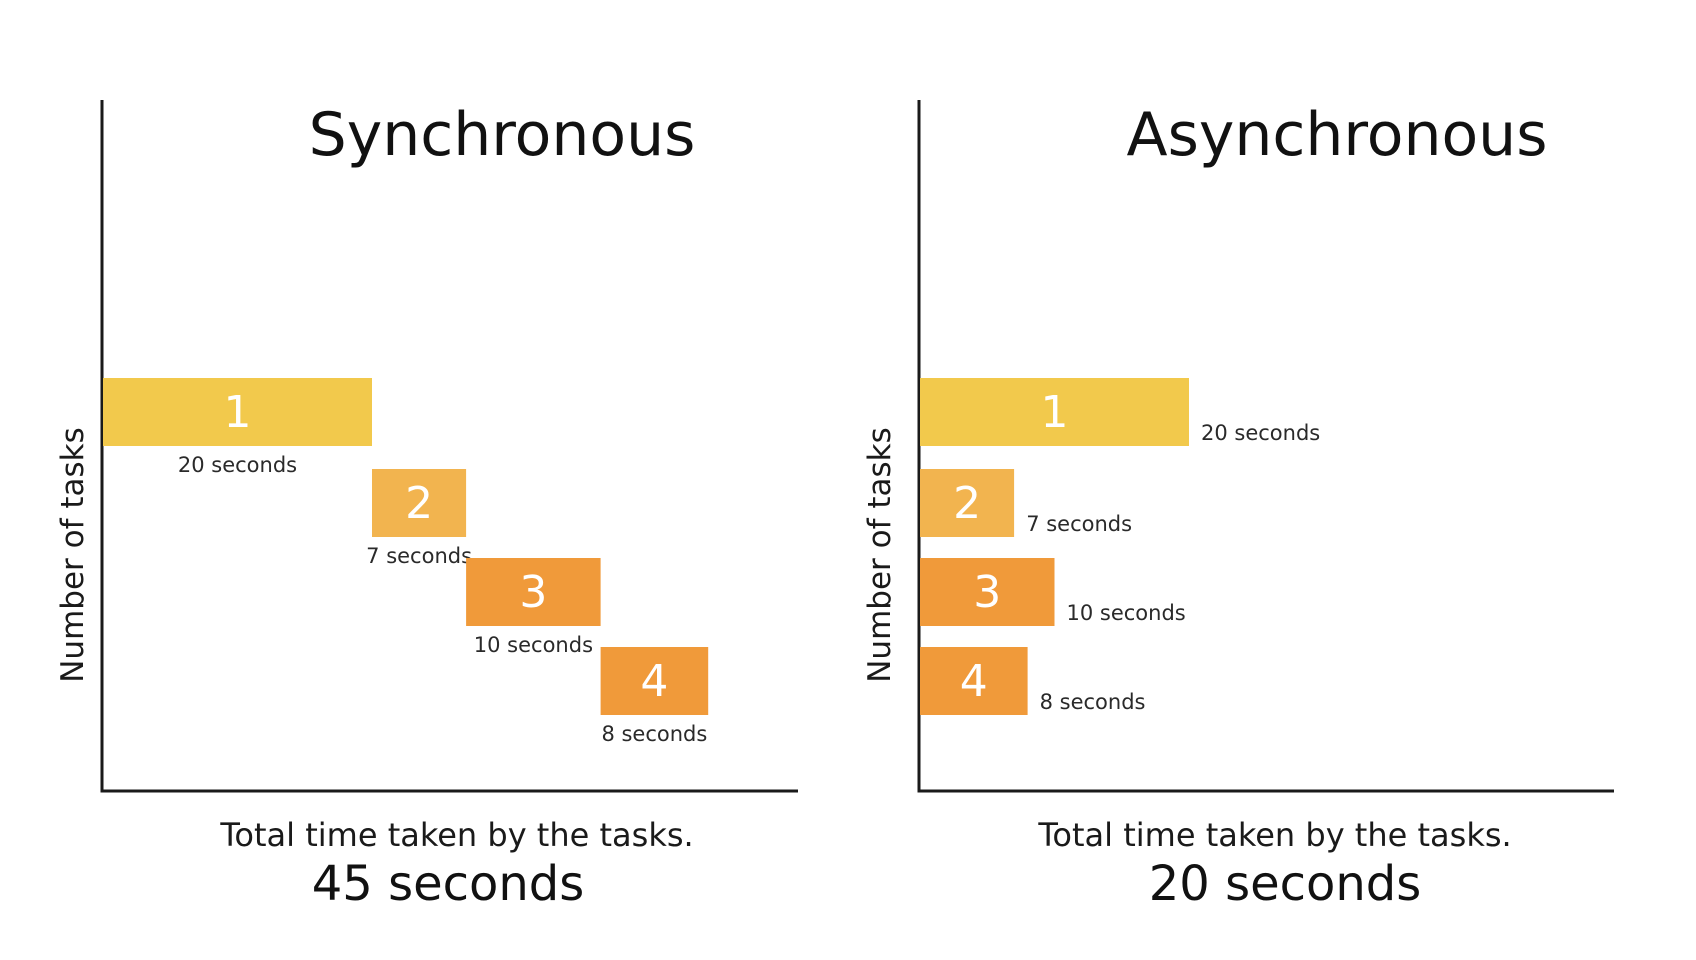  What do you see at coordinates (1093, 702) in the screenshot?
I see `duration-label-asynchronous-task-4: 8 seconds` at bounding box center [1093, 702].